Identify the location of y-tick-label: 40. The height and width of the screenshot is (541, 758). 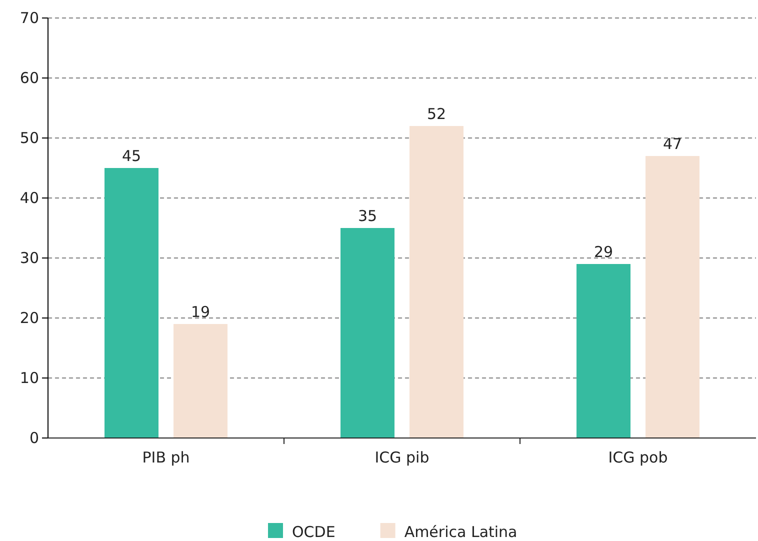
(29, 197).